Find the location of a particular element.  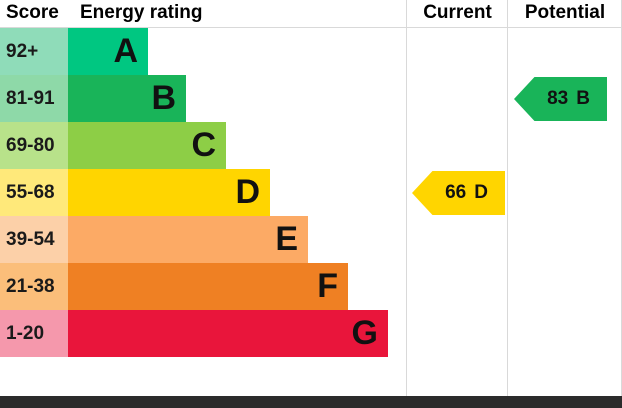

column-divider-potential is located at coordinates (507, 198).